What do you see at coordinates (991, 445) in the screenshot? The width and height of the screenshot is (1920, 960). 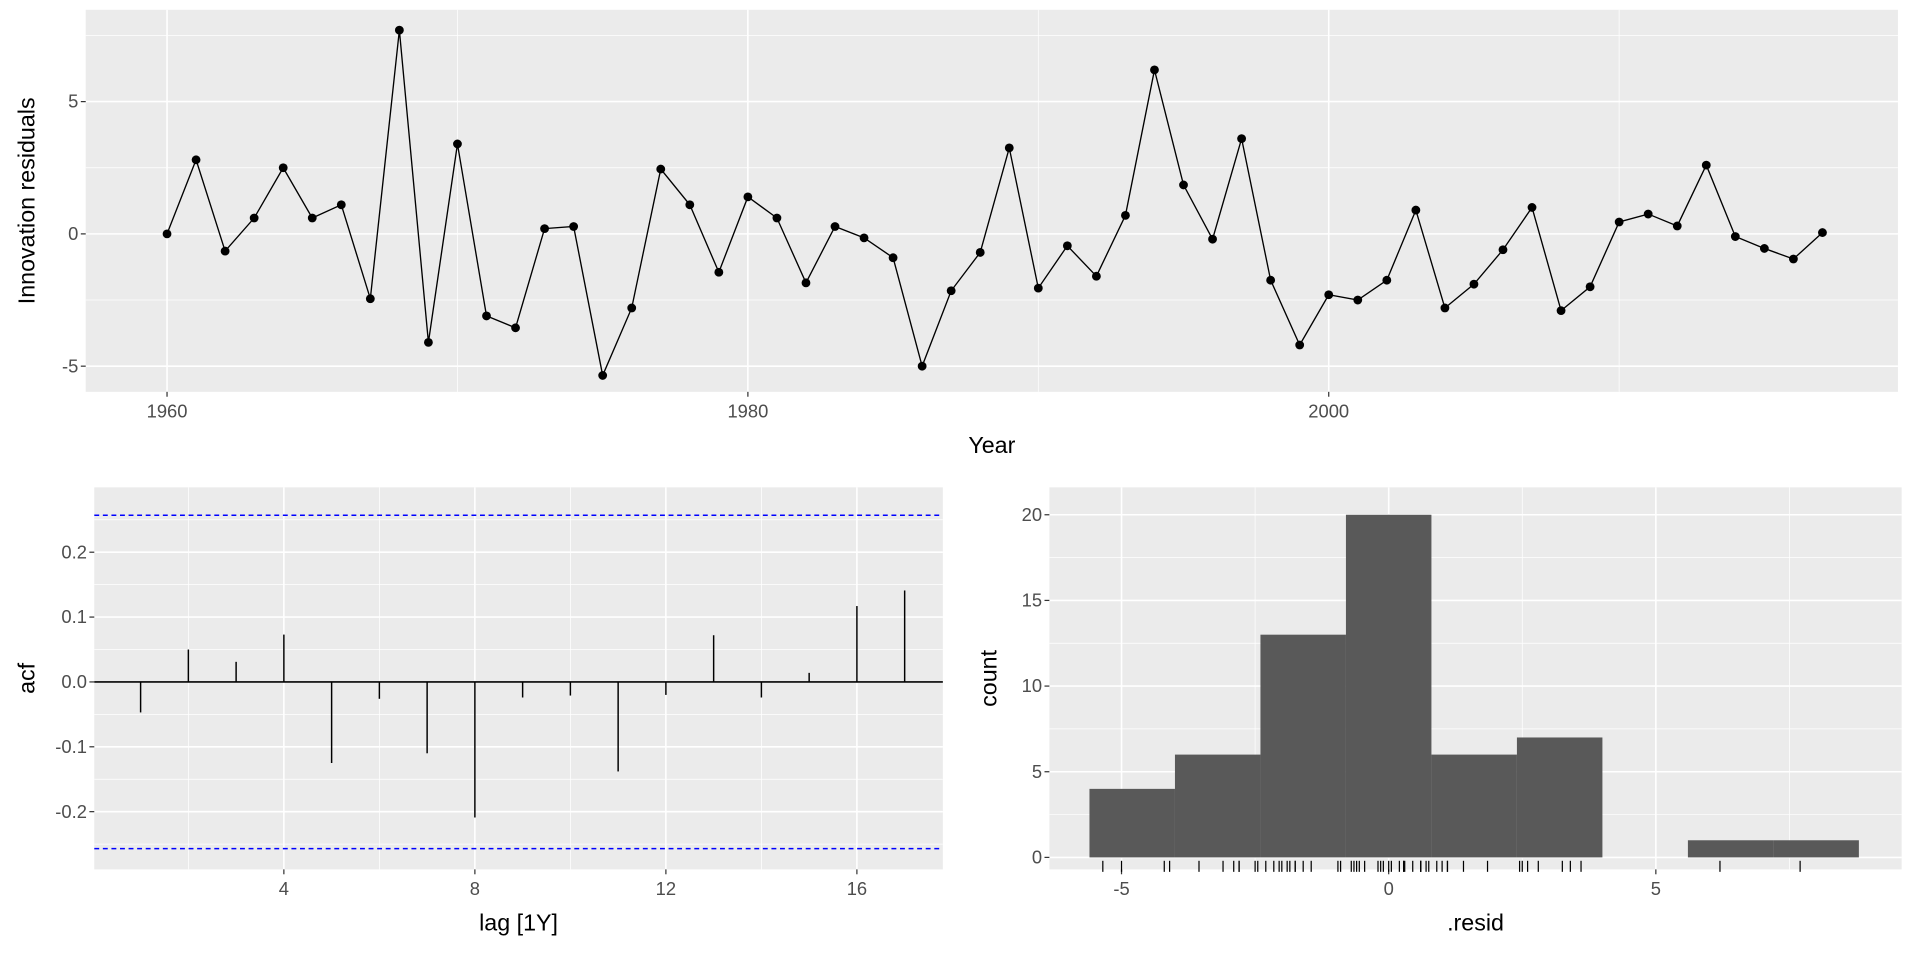 I see `x-axis-title: Year` at bounding box center [991, 445].